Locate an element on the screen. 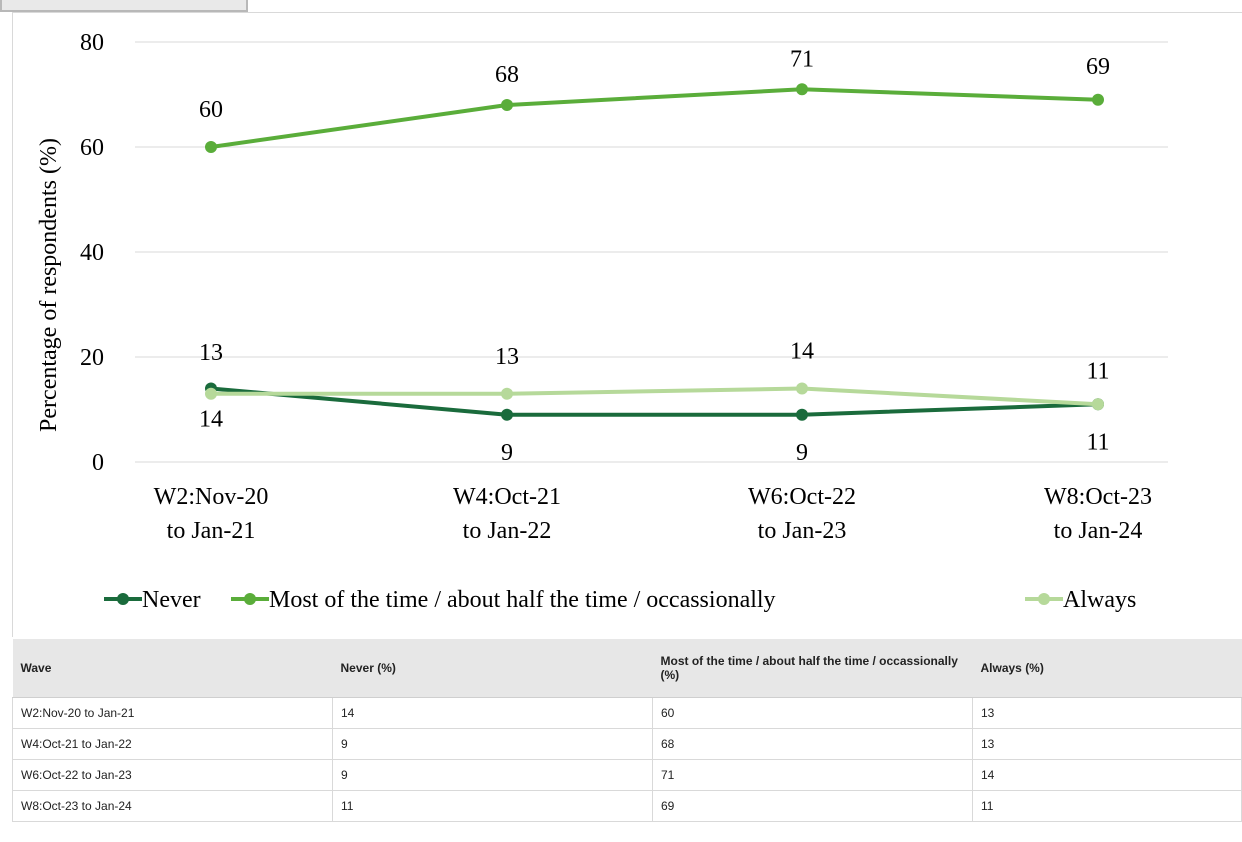 This screenshot has height=842, width=1242. x-tick-label: W6:Oct-22 is located at coordinates (802, 497).